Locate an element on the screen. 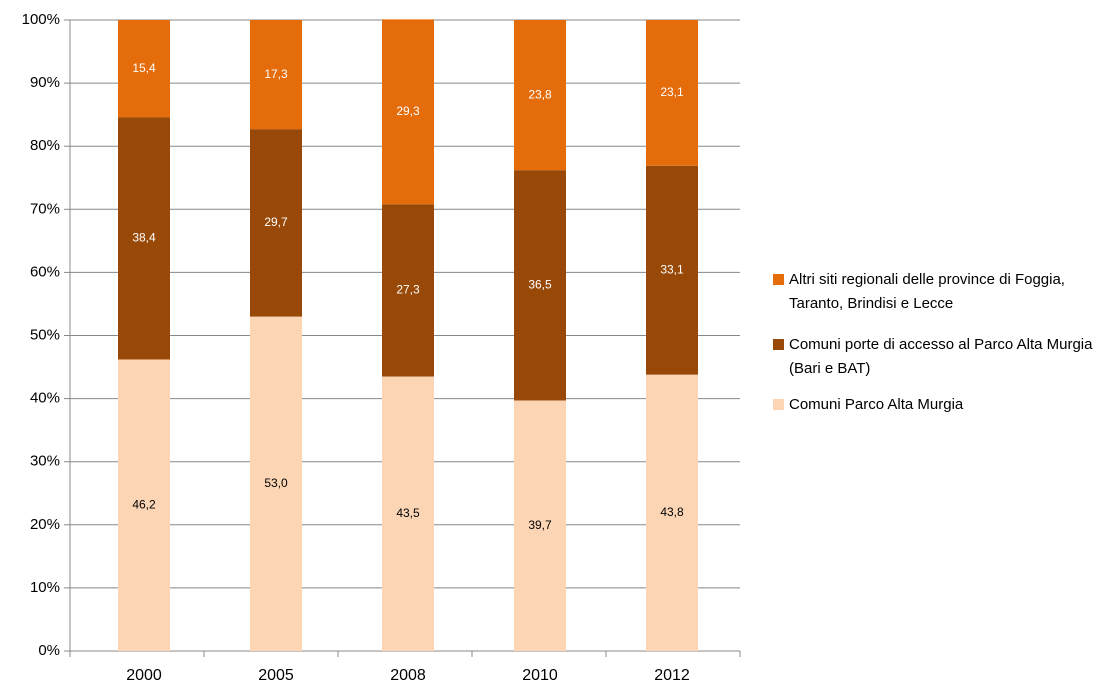  y-tick-label: 20% is located at coordinates (45, 524).